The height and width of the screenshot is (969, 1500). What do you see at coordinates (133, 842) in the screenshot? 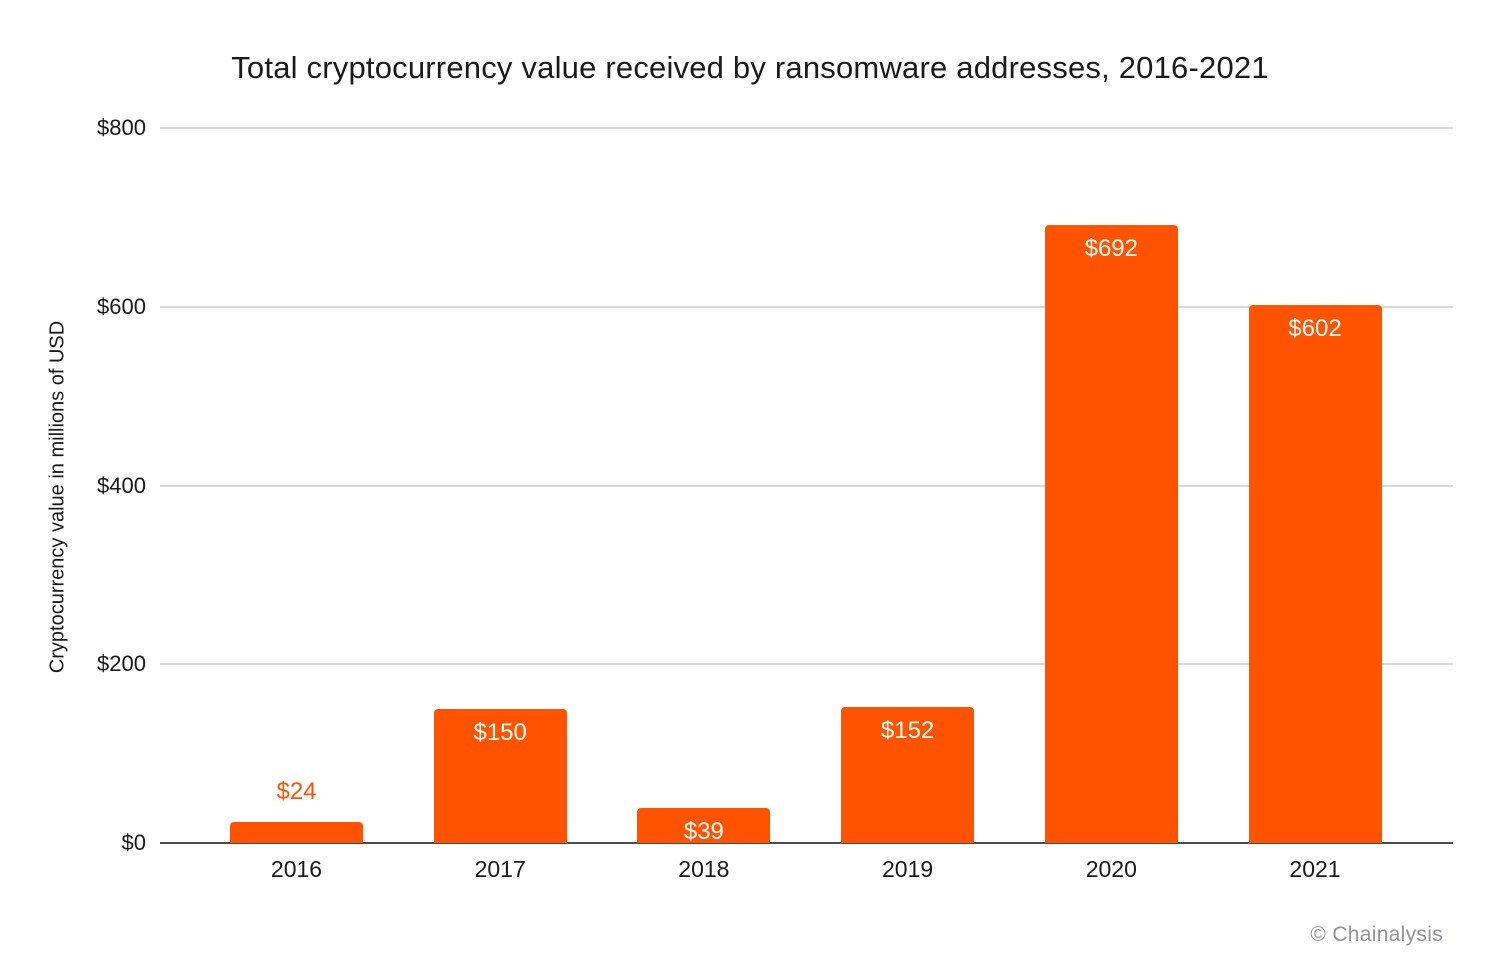
I see `y-tick-label-0: $0` at bounding box center [133, 842].